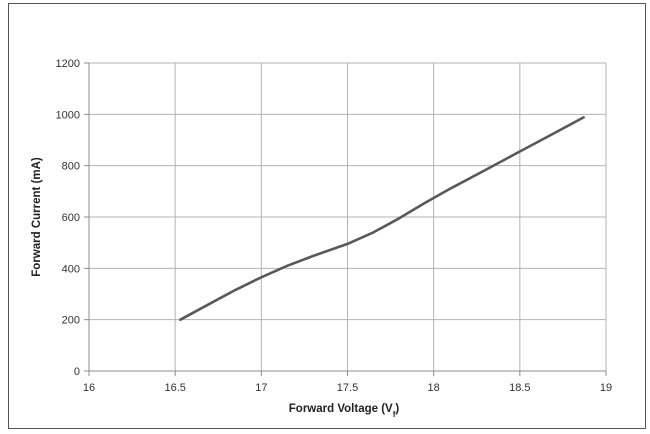 The height and width of the screenshot is (434, 650). What do you see at coordinates (394, 414) in the screenshot?
I see `x-axis-title-subscript: f` at bounding box center [394, 414].